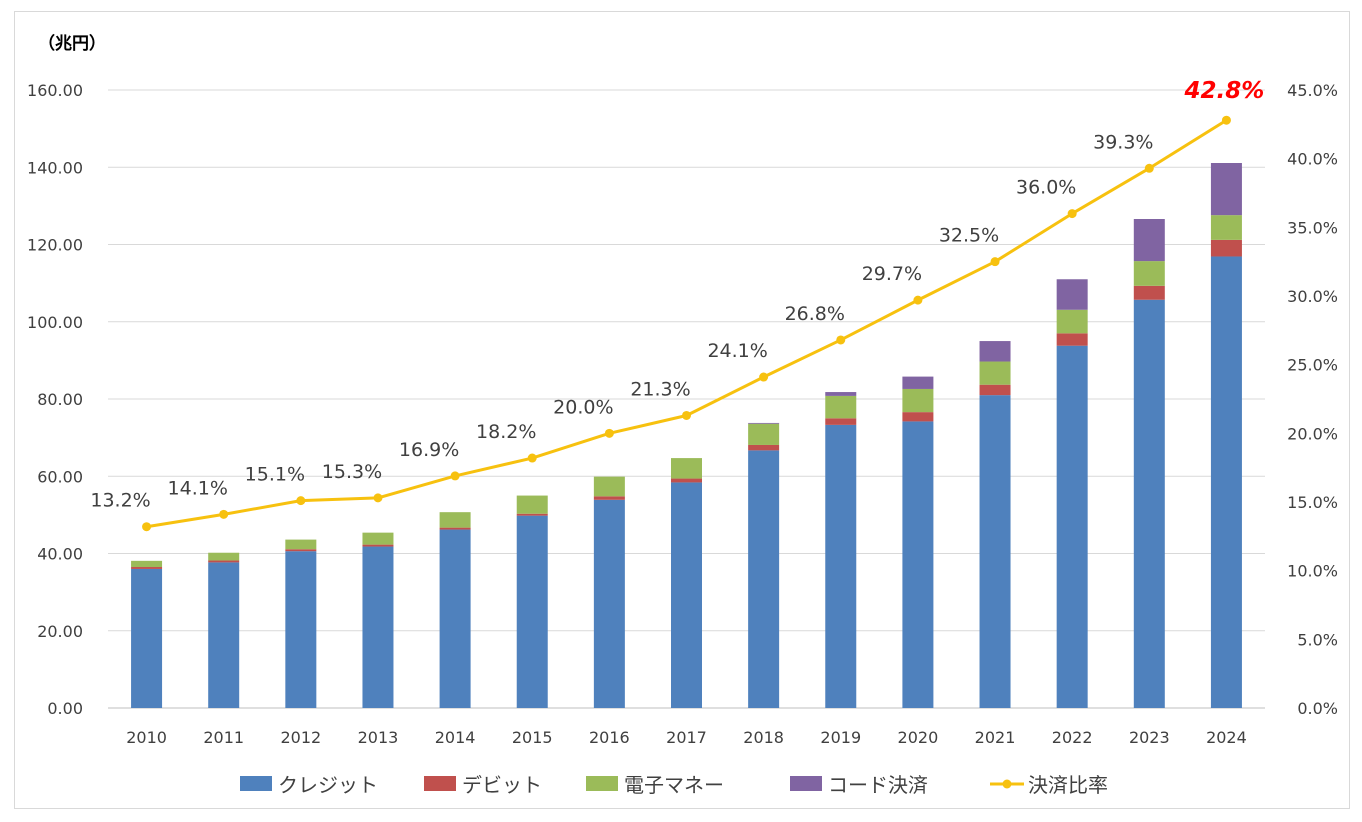  Describe the element at coordinates (55, 322) in the screenshot. I see `left-axis-tick-label: 100.00` at that location.